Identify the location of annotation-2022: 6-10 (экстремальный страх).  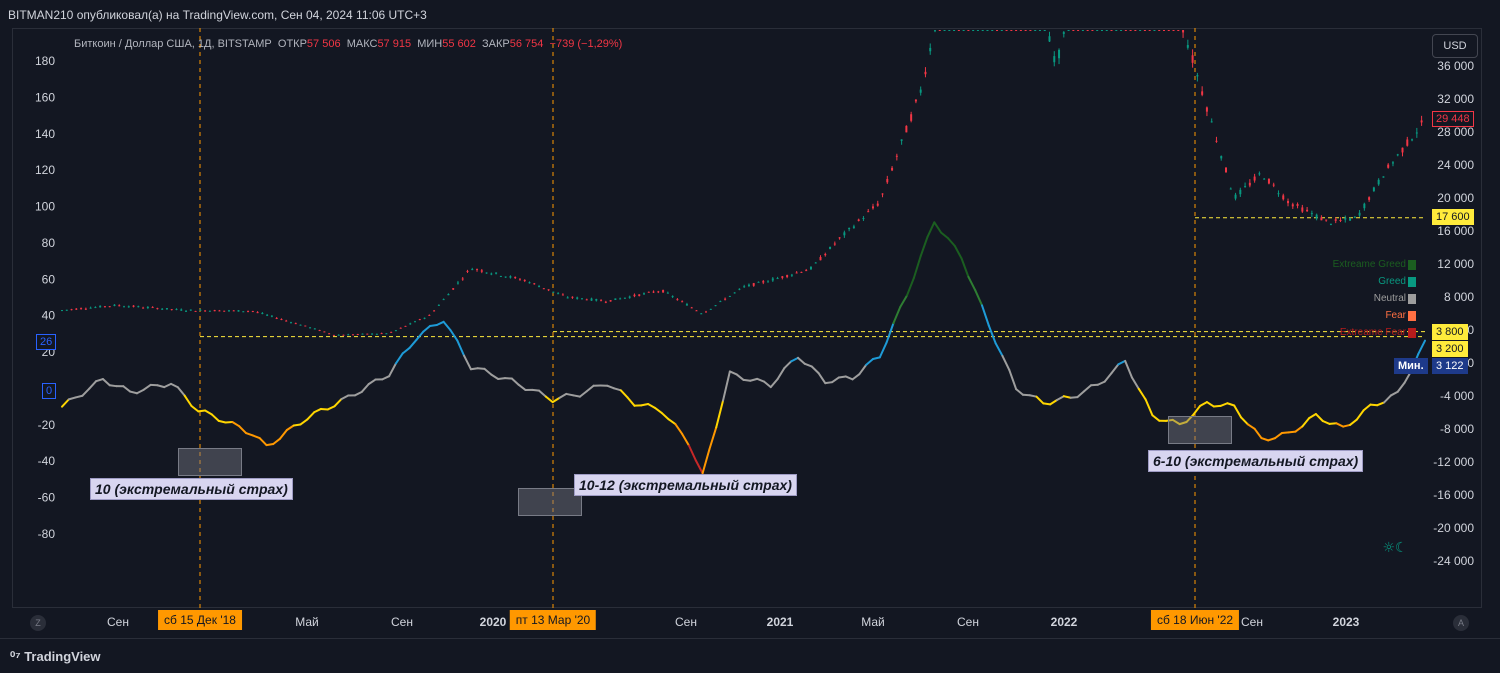
(1255, 461).